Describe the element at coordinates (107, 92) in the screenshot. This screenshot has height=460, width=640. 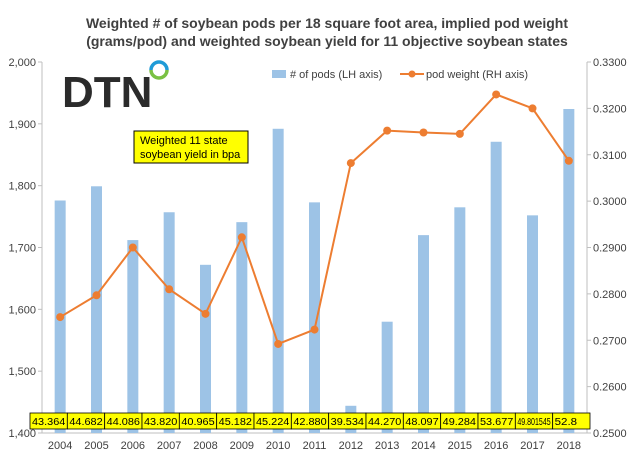
I see `logo-wordmark: DTN` at that location.